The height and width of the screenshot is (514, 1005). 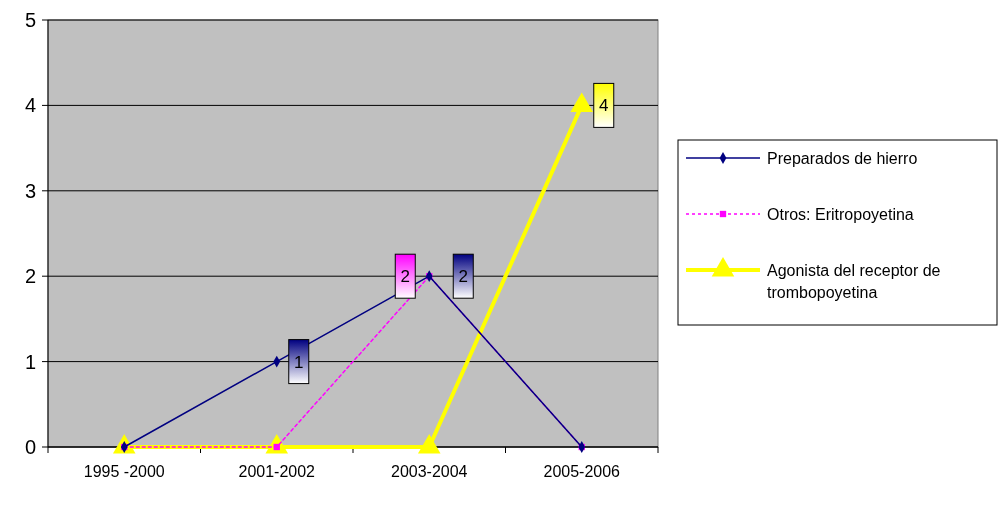 I want to click on legend-label: Otros: Eritropoyetina, so click(x=840, y=214).